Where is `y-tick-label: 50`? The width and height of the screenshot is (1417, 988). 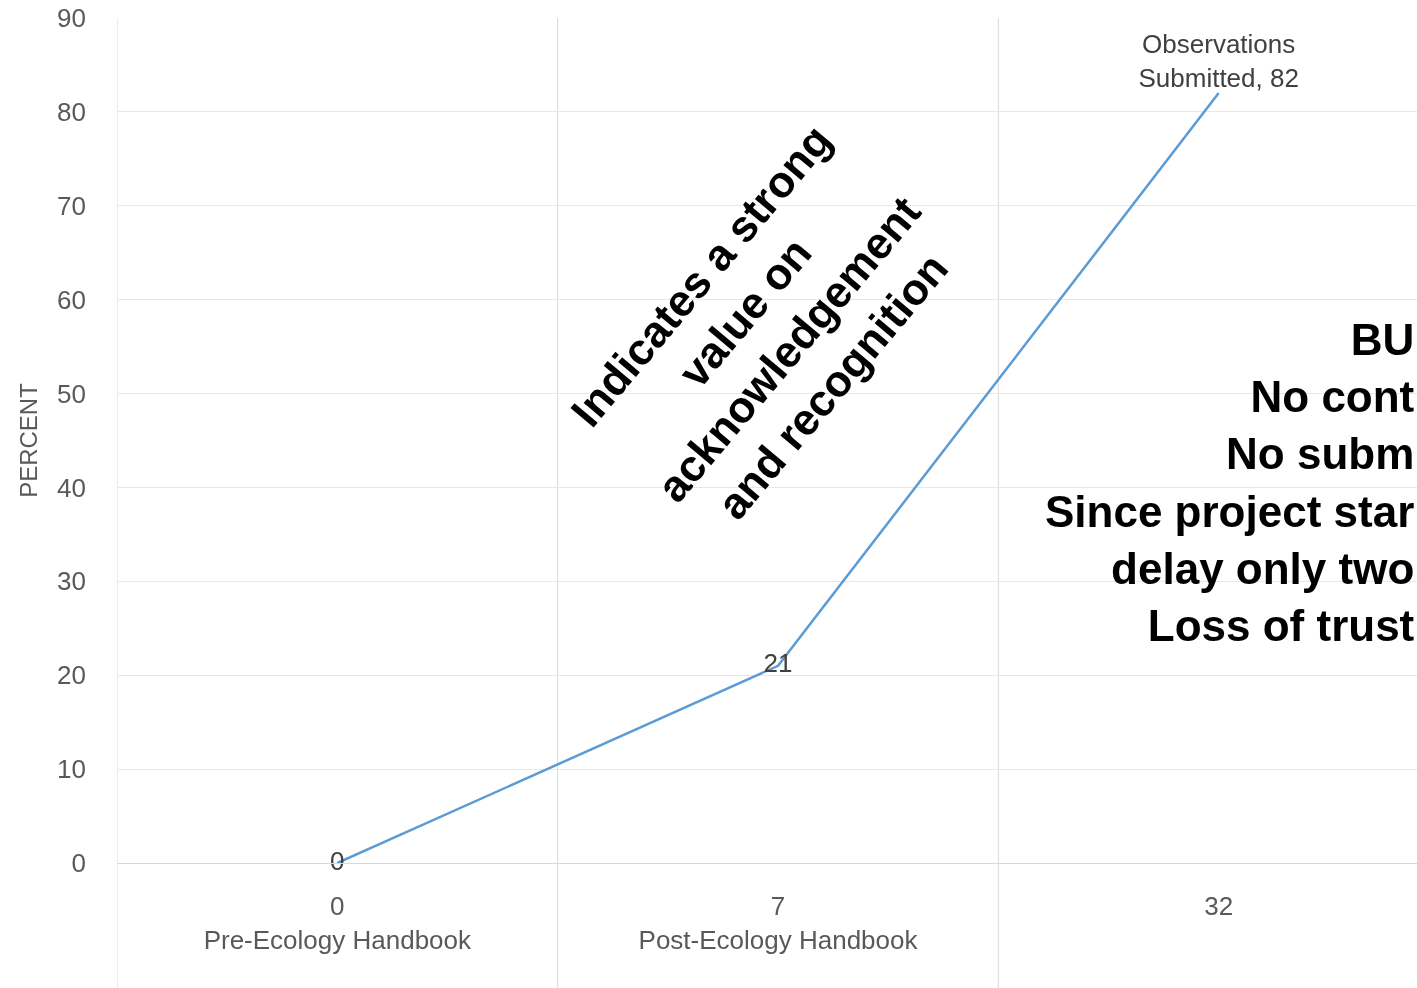
y-tick-label: 50 is located at coordinates (71, 393).